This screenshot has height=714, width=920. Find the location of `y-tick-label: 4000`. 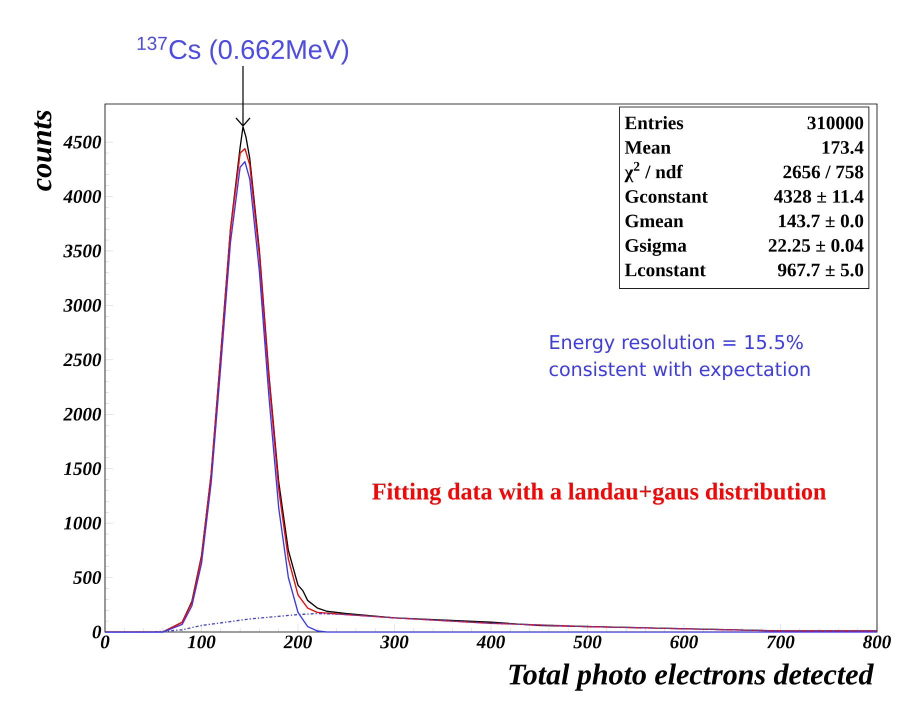

y-tick-label: 4000 is located at coordinates (82, 196).